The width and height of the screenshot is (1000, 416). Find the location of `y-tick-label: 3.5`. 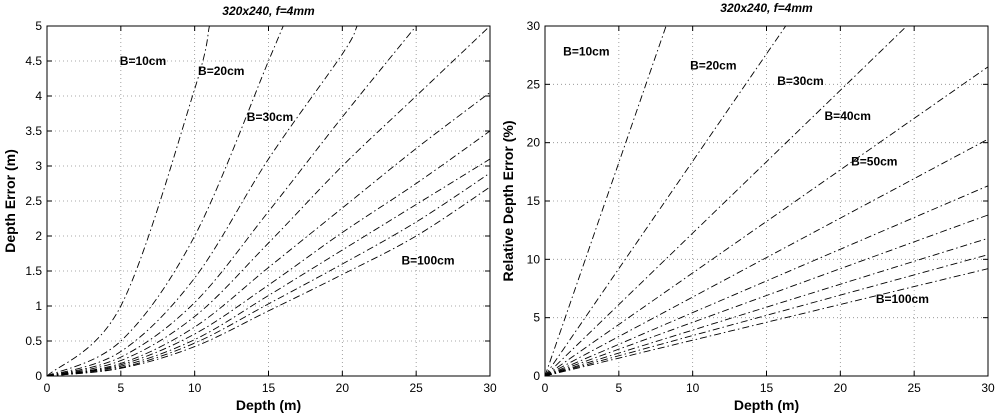

y-tick-label: 3.5 is located at coordinates (33, 131).